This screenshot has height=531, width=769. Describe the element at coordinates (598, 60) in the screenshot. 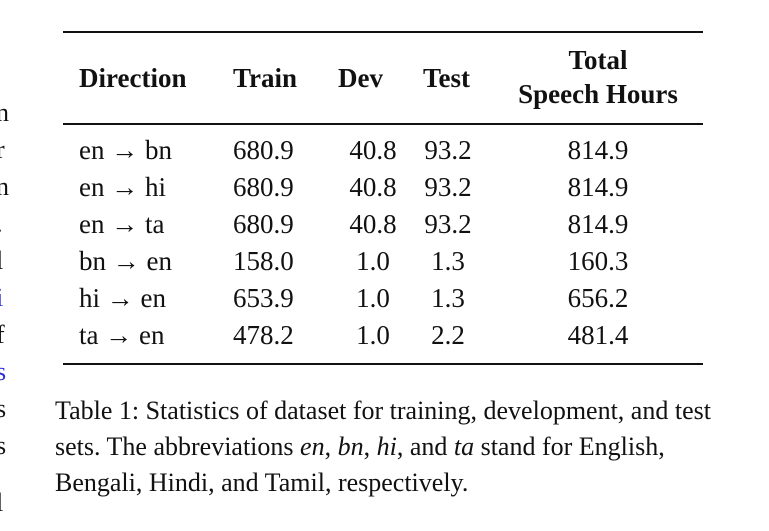

I see `header-total-line1: Total` at that location.